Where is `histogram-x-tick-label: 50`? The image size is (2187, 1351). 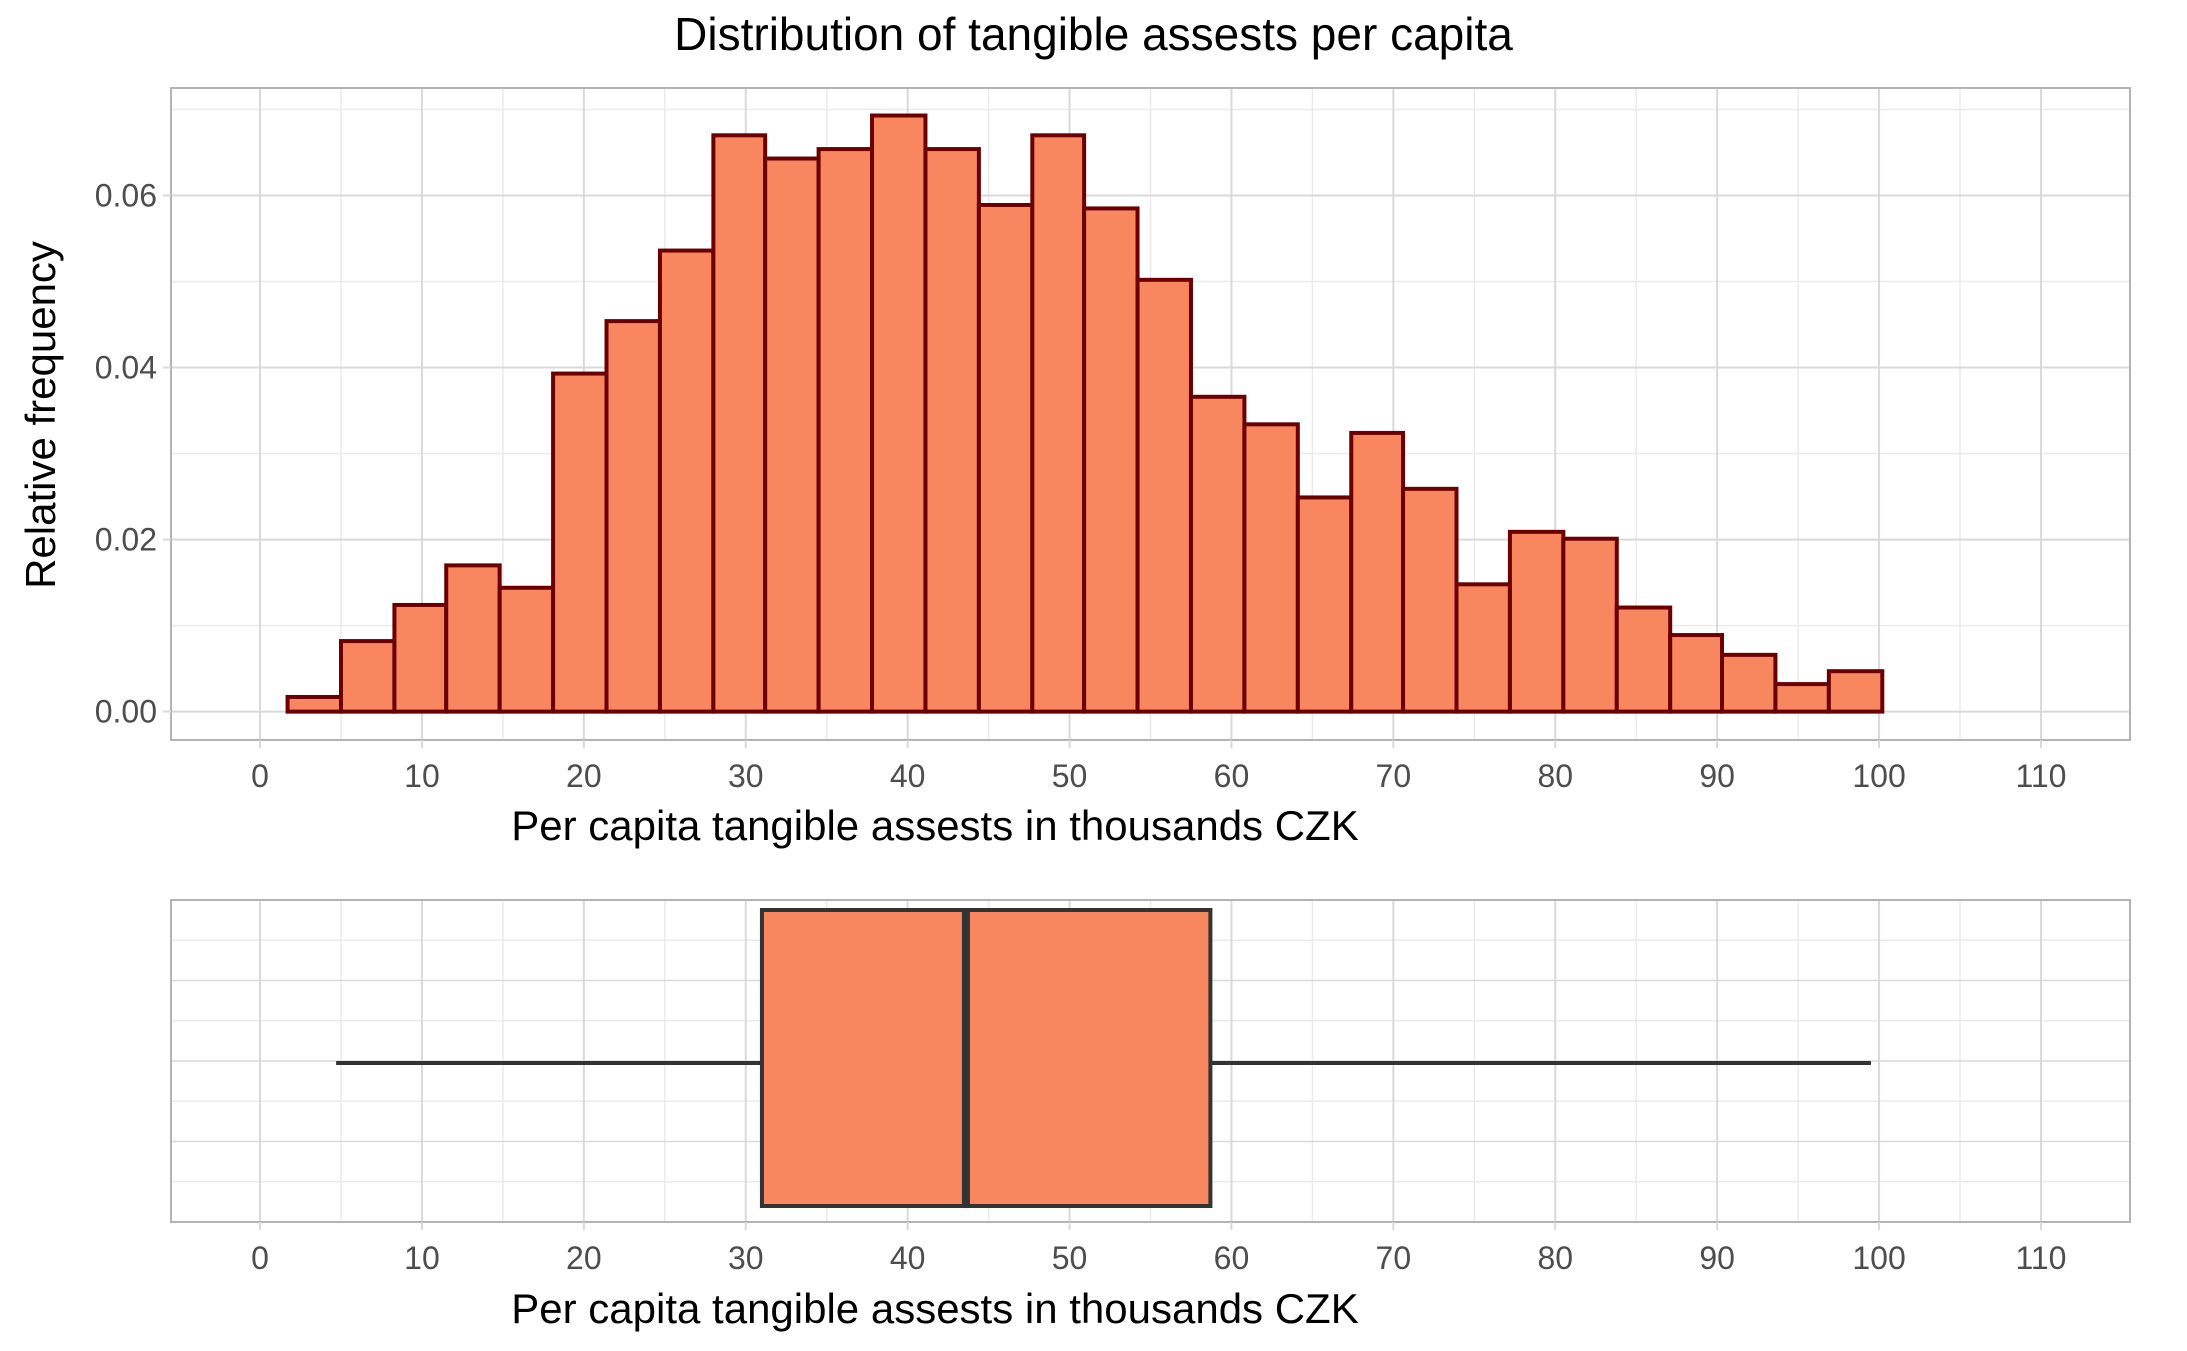
histogram-x-tick-label: 50 is located at coordinates (1070, 776).